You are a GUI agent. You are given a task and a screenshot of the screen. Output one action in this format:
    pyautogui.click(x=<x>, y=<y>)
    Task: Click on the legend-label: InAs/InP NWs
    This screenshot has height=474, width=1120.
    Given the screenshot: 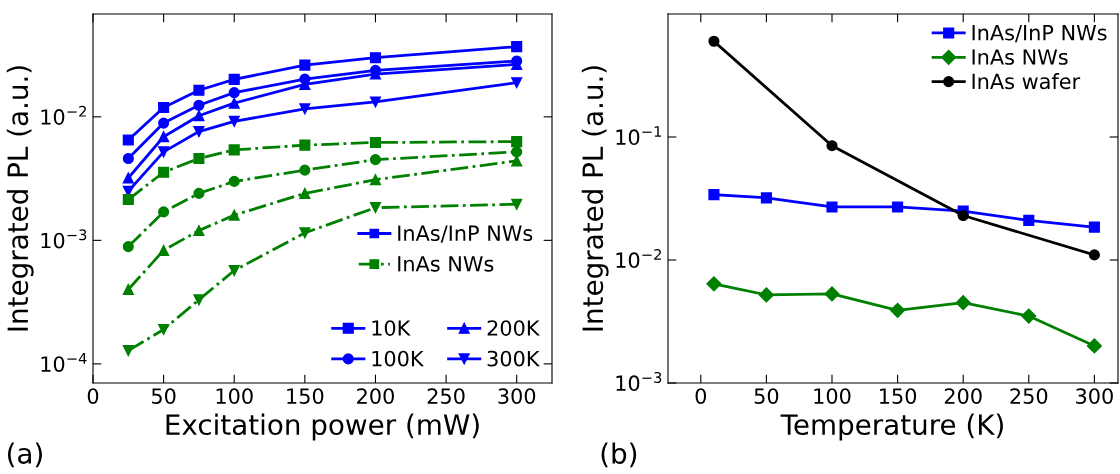 What is the action you would take?
    pyautogui.click(x=1039, y=34)
    